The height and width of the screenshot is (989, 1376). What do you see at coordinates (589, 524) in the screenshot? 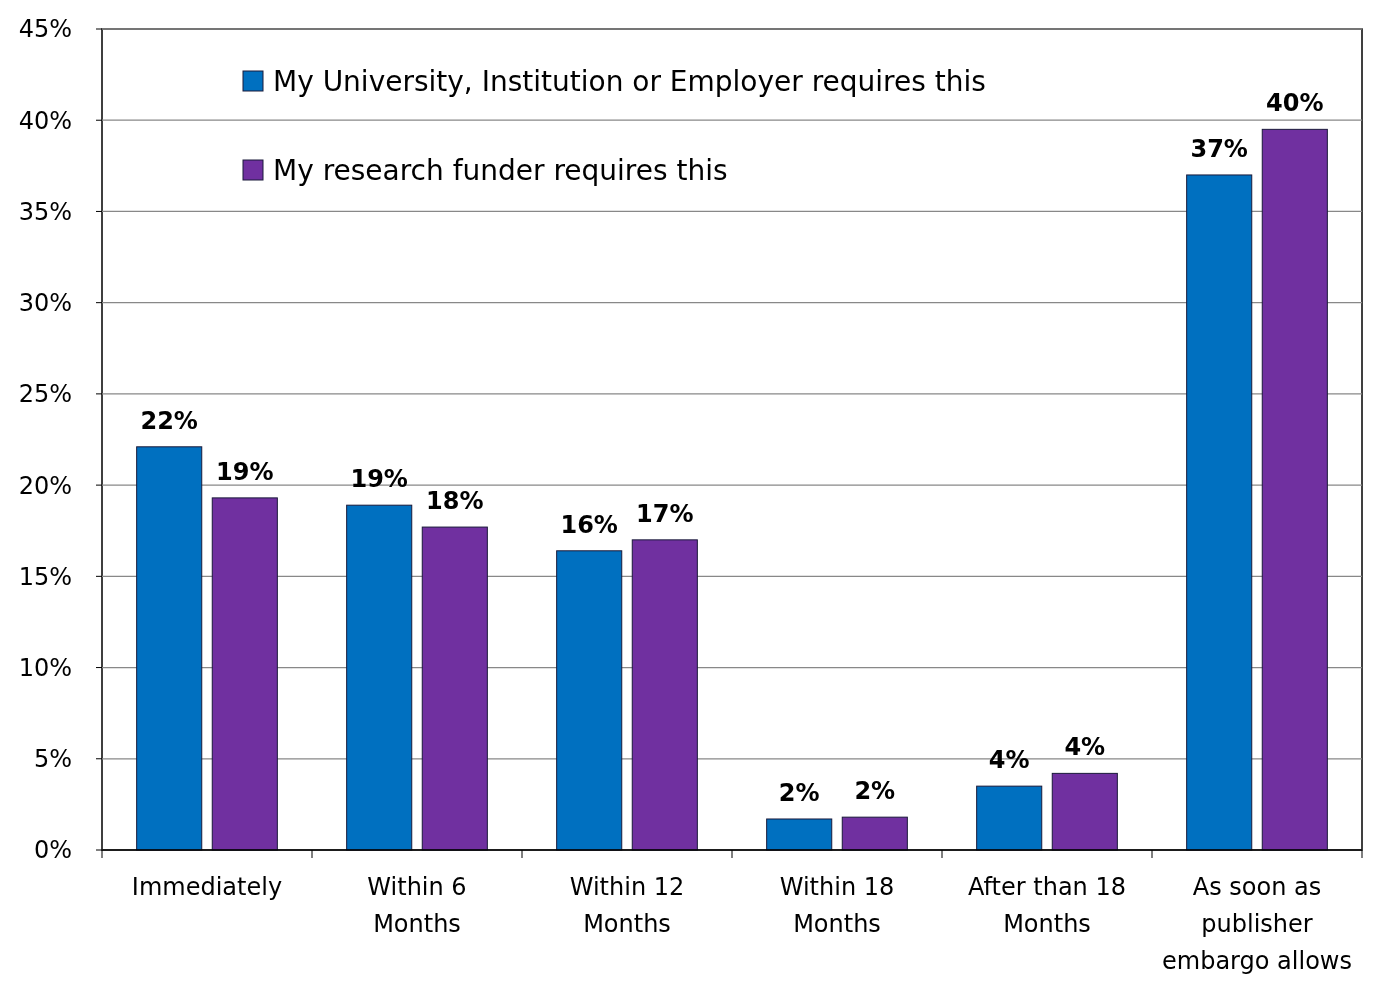
I see `data-label: 16%` at bounding box center [589, 524].